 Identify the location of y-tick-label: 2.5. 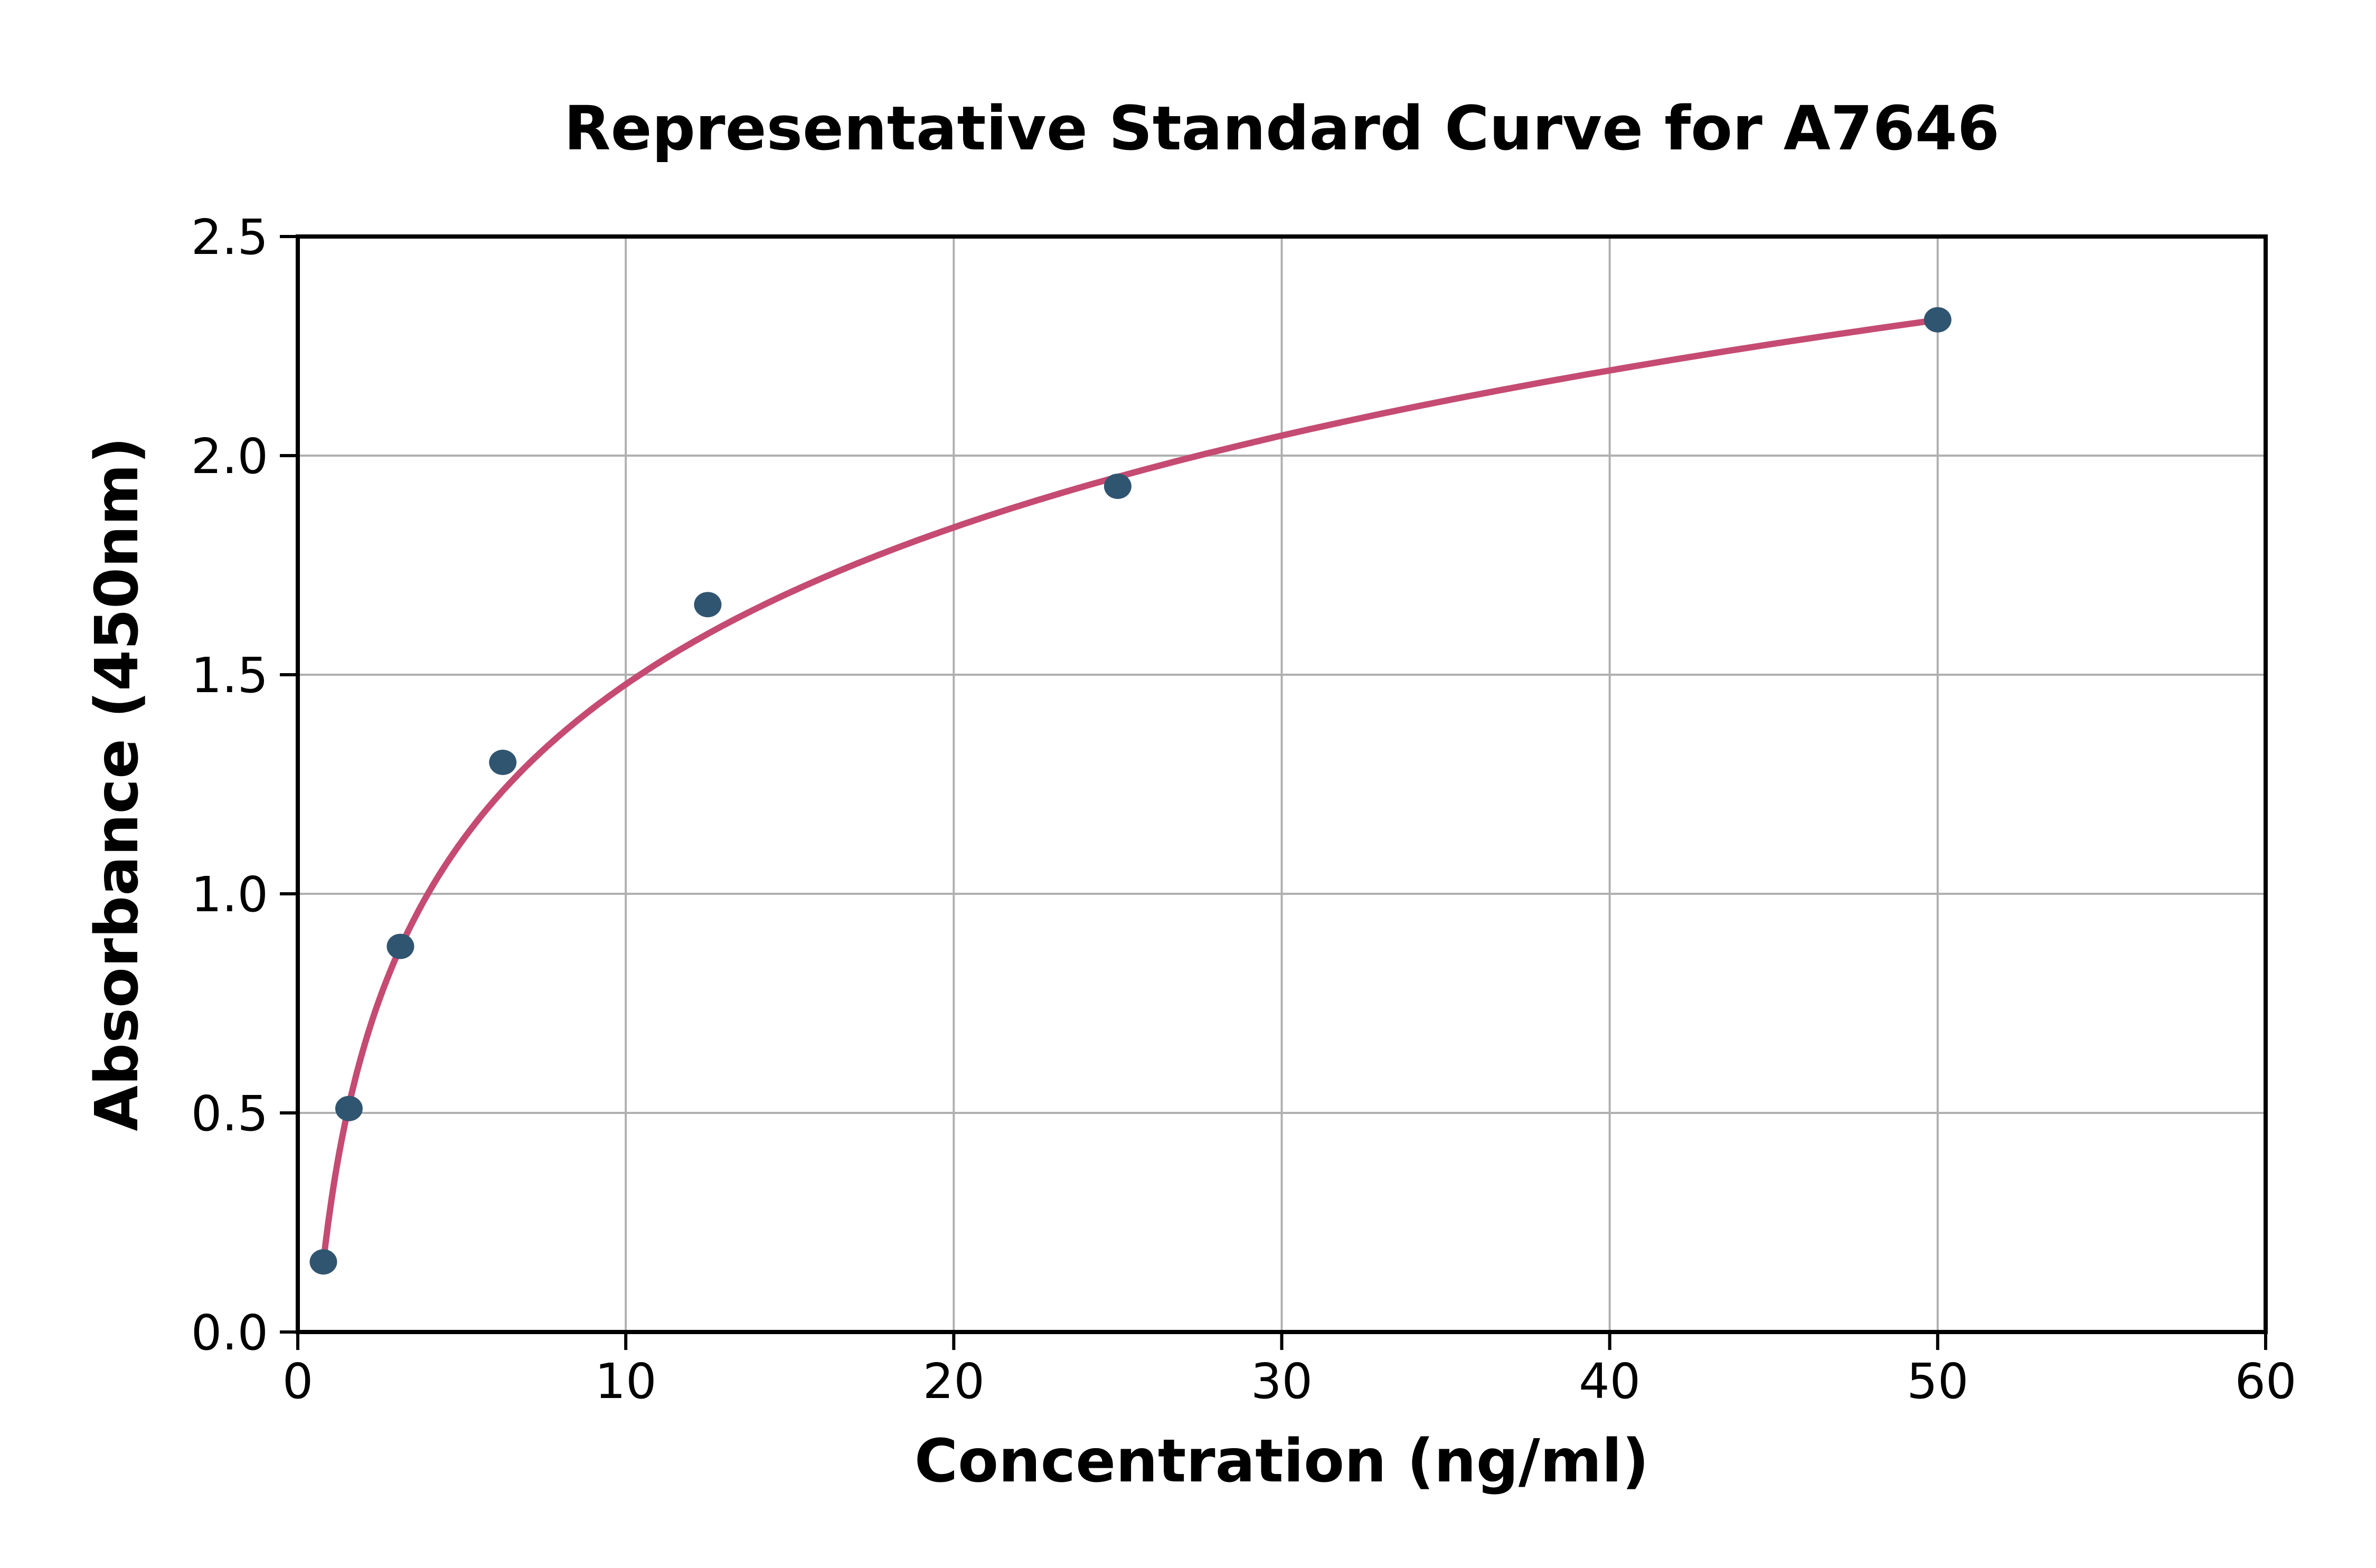
(230, 237).